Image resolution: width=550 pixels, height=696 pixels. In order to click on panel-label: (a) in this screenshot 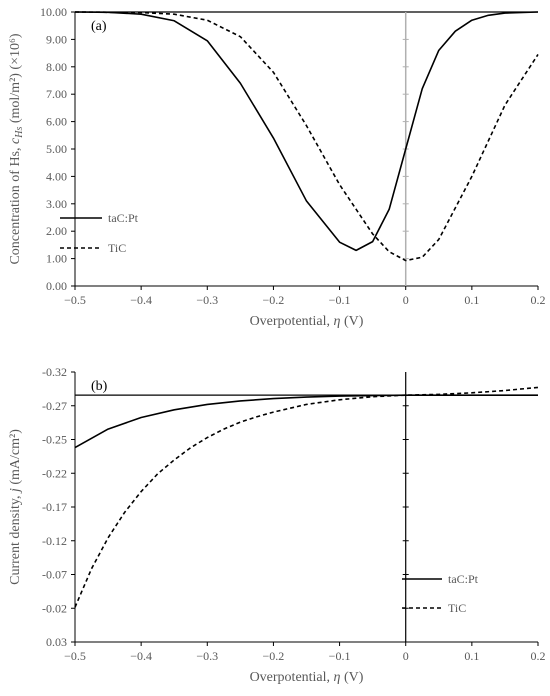, I will do `click(99, 26)`.